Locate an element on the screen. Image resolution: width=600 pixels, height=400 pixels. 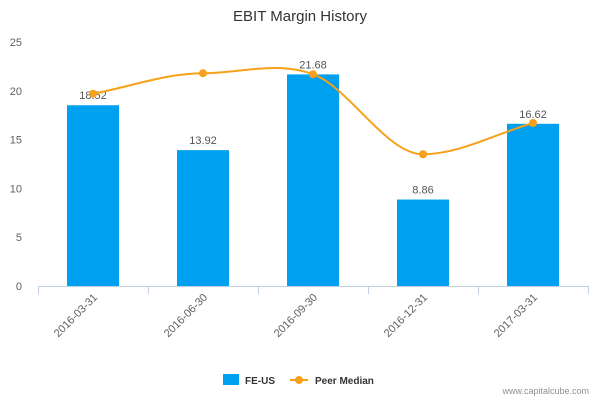
y-tick-label: 10 is located at coordinates (16, 189).